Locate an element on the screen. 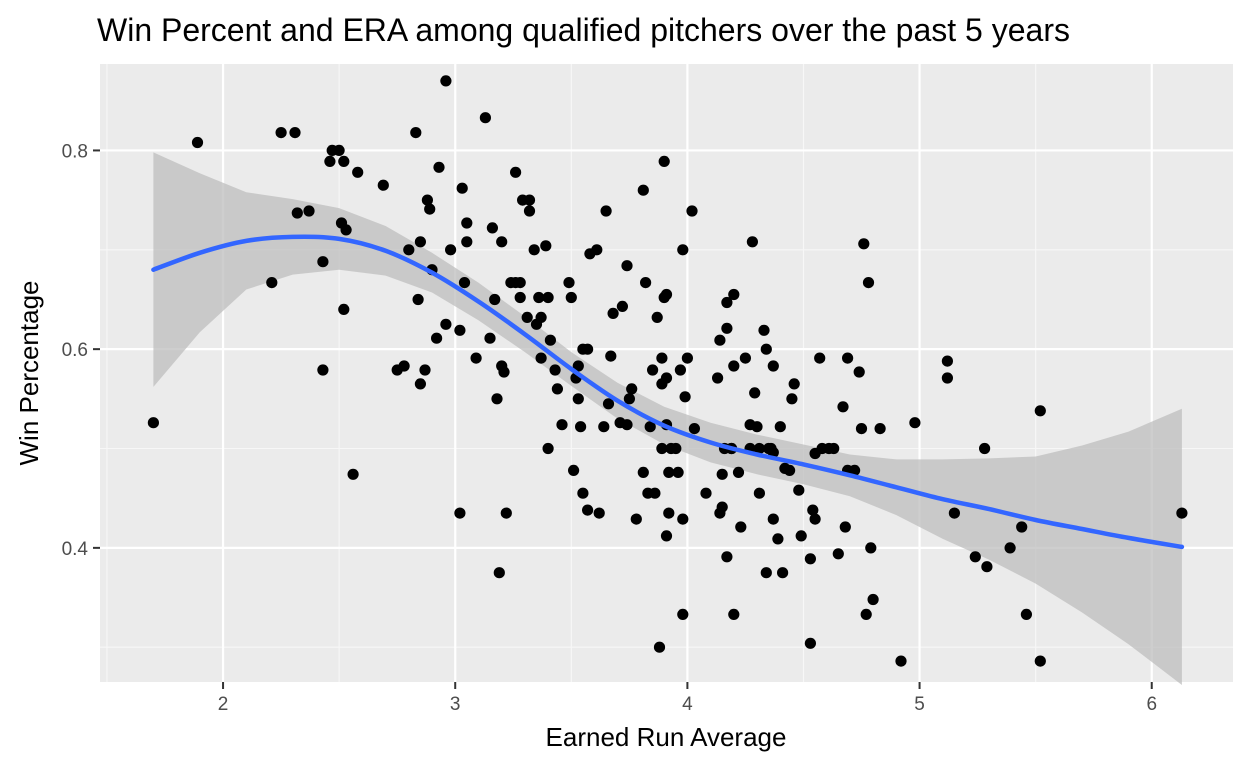  x-tick-label: 2 is located at coordinates (223, 704).